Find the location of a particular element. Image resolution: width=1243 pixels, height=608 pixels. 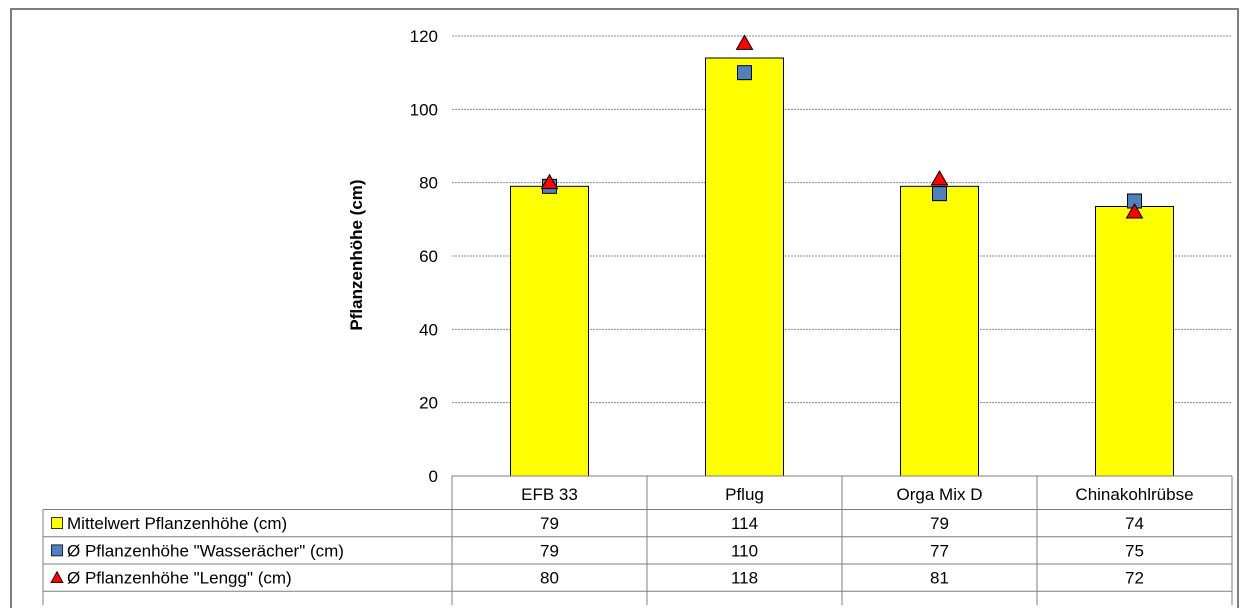

table-value: 72 is located at coordinates (1134, 578).